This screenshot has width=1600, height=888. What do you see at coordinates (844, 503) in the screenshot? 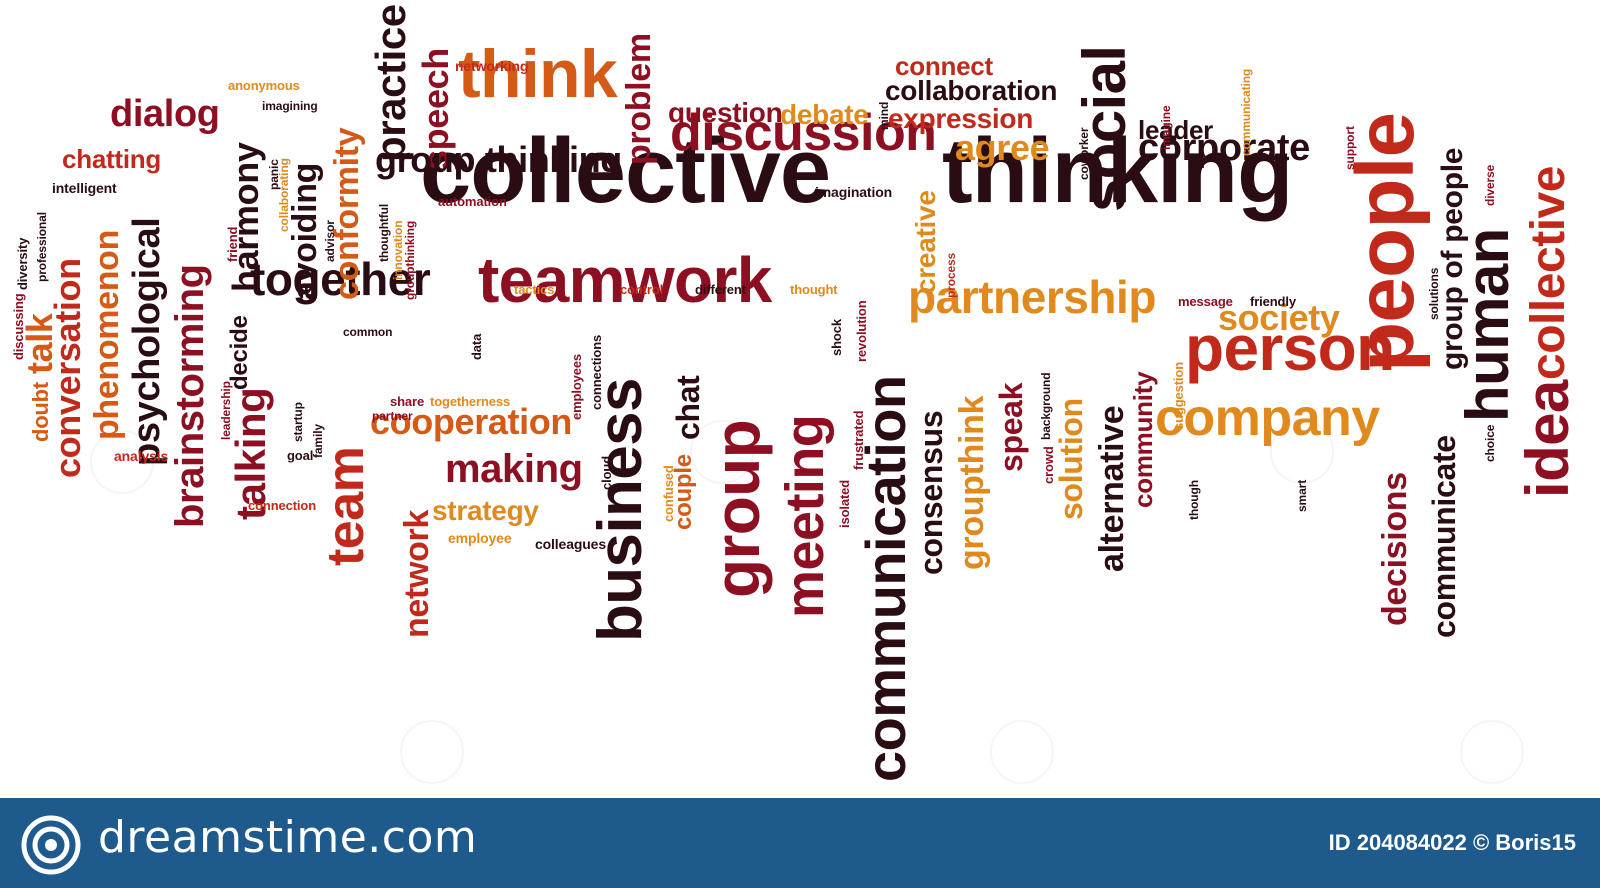
I see `cloud-word: isolated` at bounding box center [844, 503].